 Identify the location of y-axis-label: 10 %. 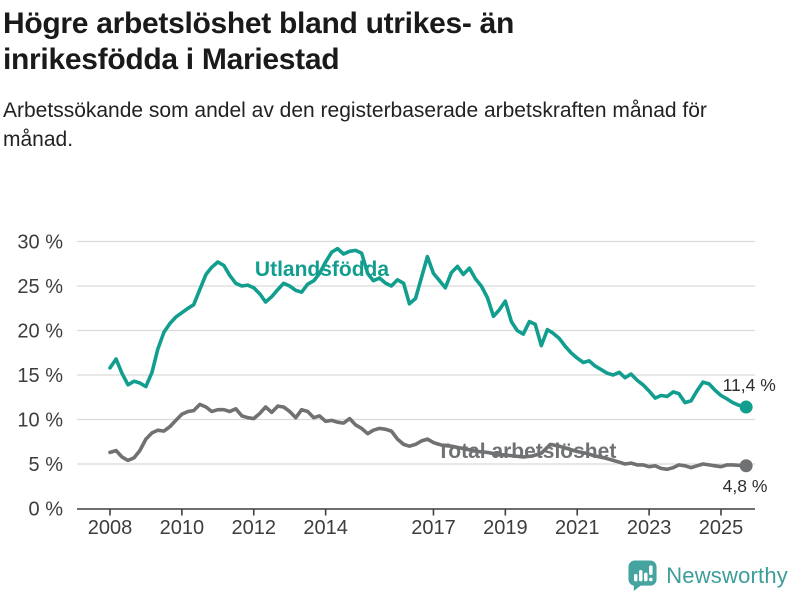
(40, 421).